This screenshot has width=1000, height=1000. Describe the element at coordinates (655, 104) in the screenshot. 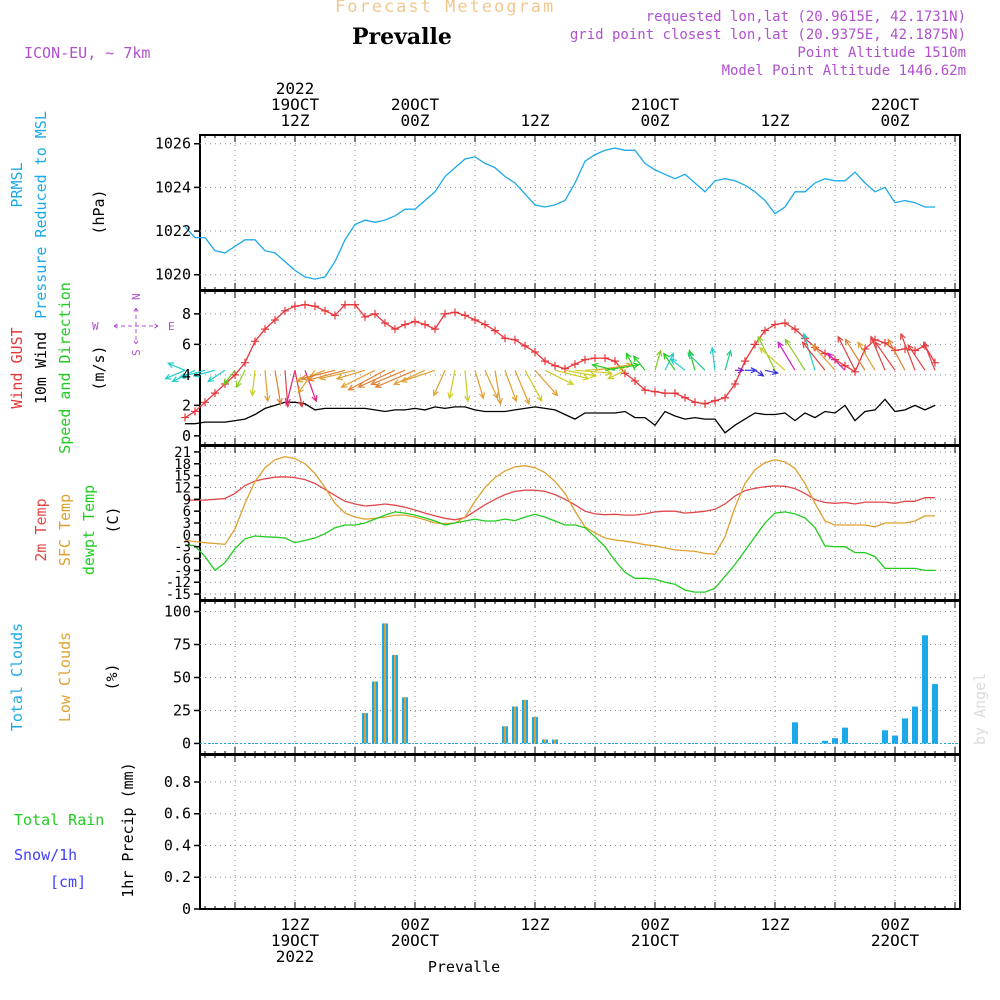

I see `time-label-top: 21OCT` at that location.